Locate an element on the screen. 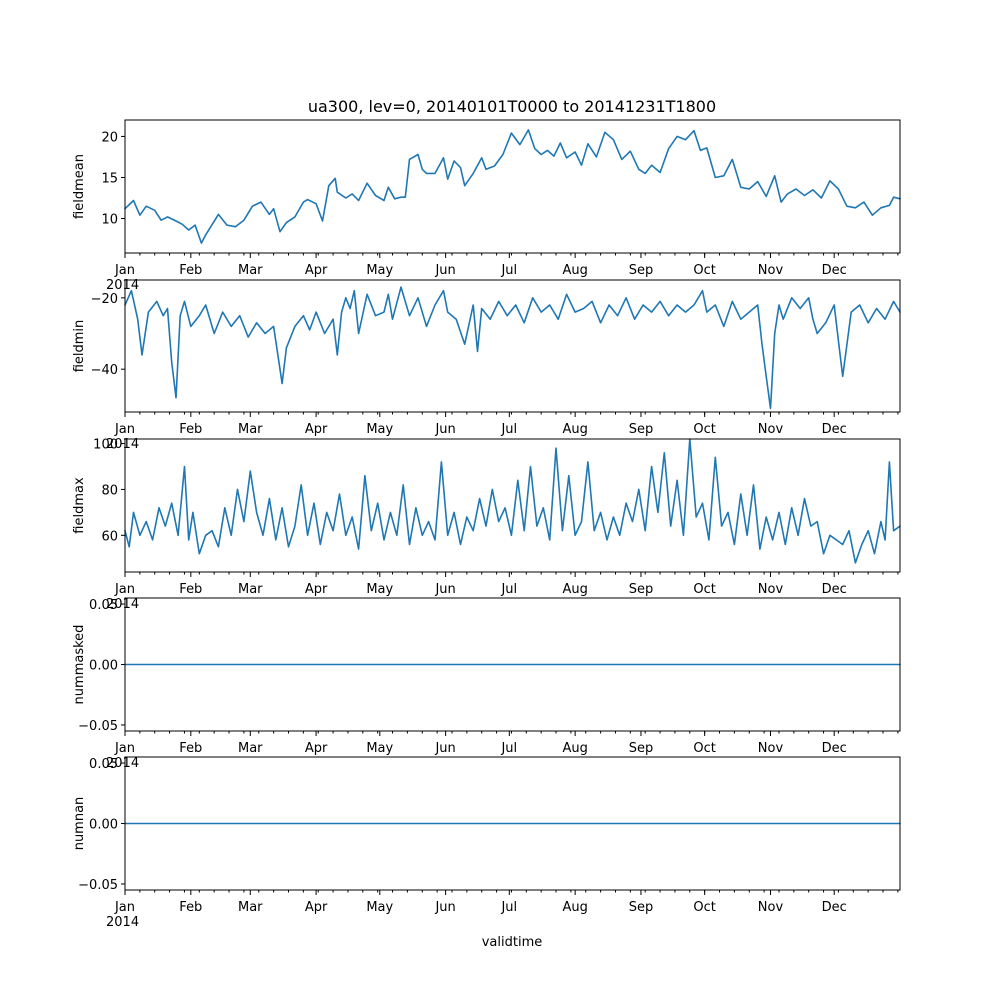 The image size is (1000, 1000). fieldmax-ytick-label: 60 is located at coordinates (109, 536).